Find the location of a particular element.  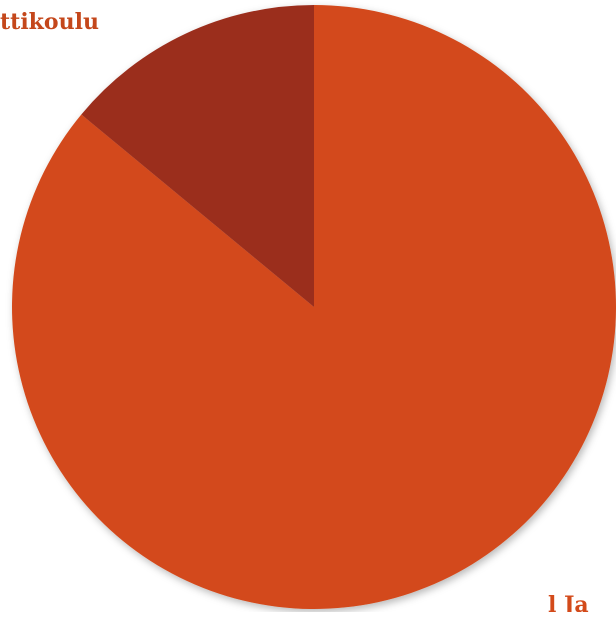

pie-slice-label-1: ttikoulu is located at coordinates (49, 22).